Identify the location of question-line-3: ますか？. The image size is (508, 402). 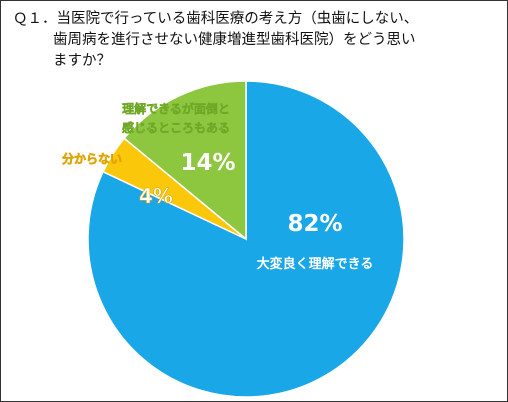
(82, 61).